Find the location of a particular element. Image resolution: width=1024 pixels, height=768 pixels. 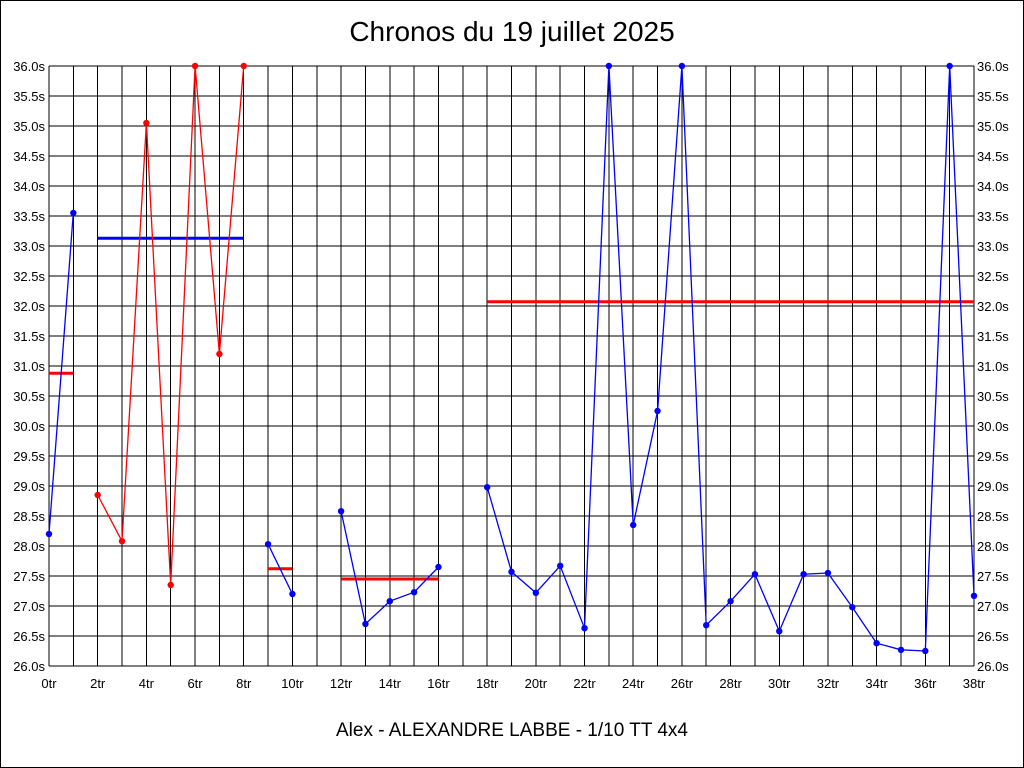

x-tick-label: 38tr is located at coordinates (974, 683).